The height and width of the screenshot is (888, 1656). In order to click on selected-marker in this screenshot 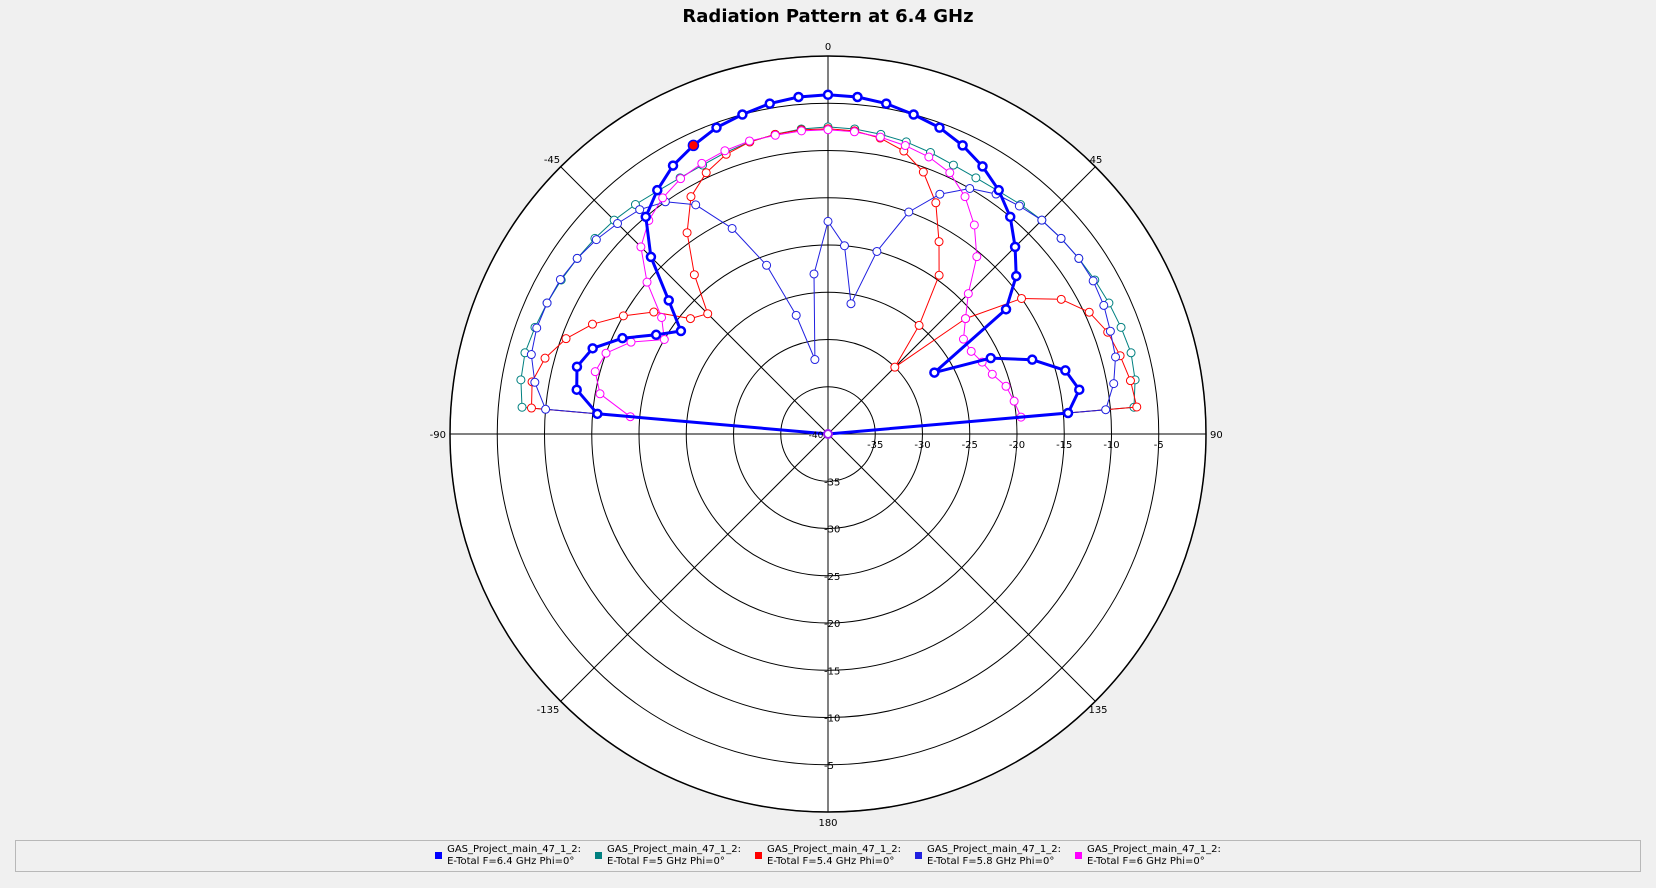, I will do `click(693, 145)`.